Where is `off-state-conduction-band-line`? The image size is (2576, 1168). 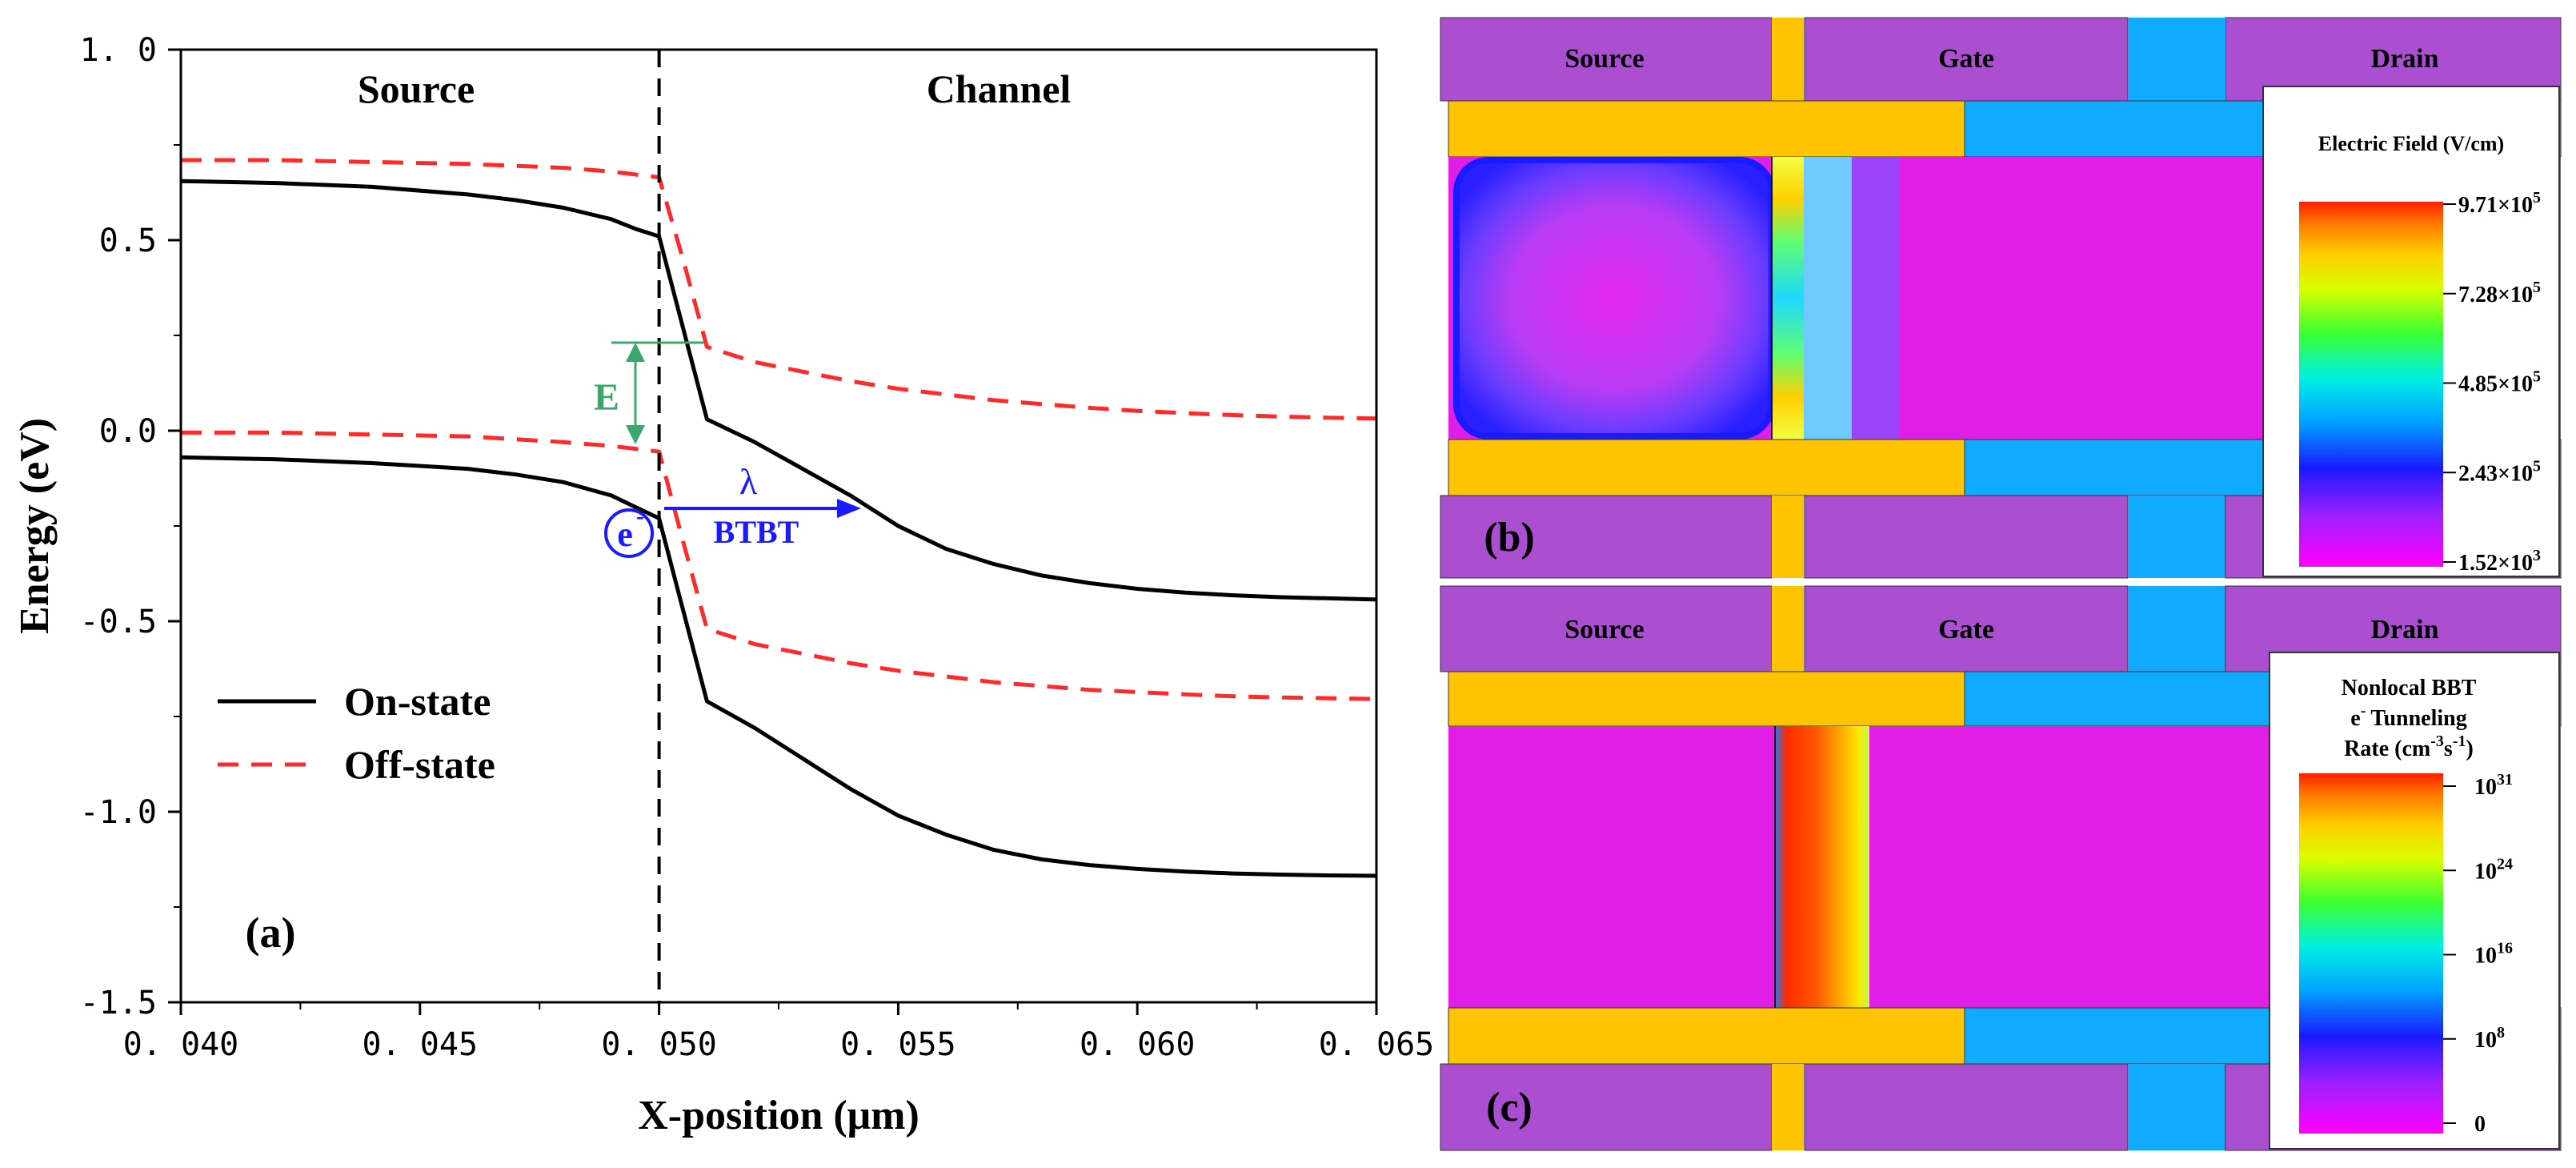 off-state-conduction-band-line is located at coordinates (779, 289).